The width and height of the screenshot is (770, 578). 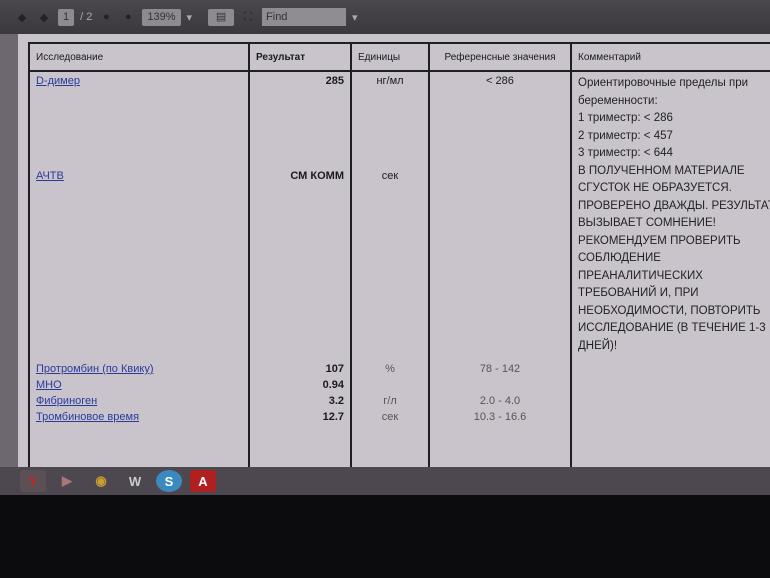 I want to click on page-number-input: 1, so click(x=66, y=17).